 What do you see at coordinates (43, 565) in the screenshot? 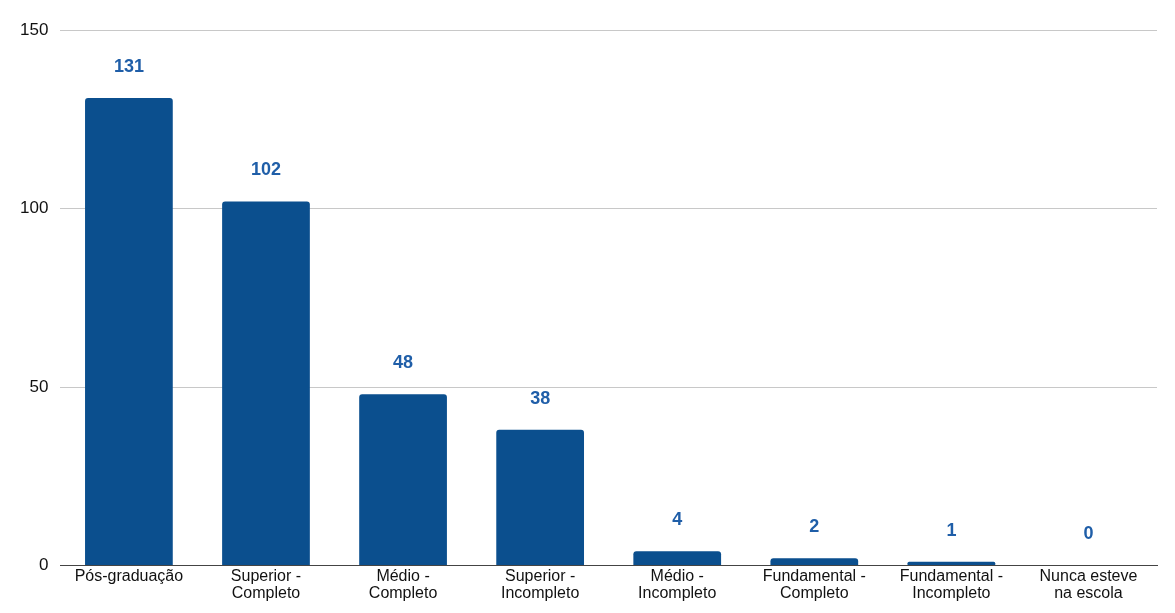
I see `y-tick-label: 0` at bounding box center [43, 565].